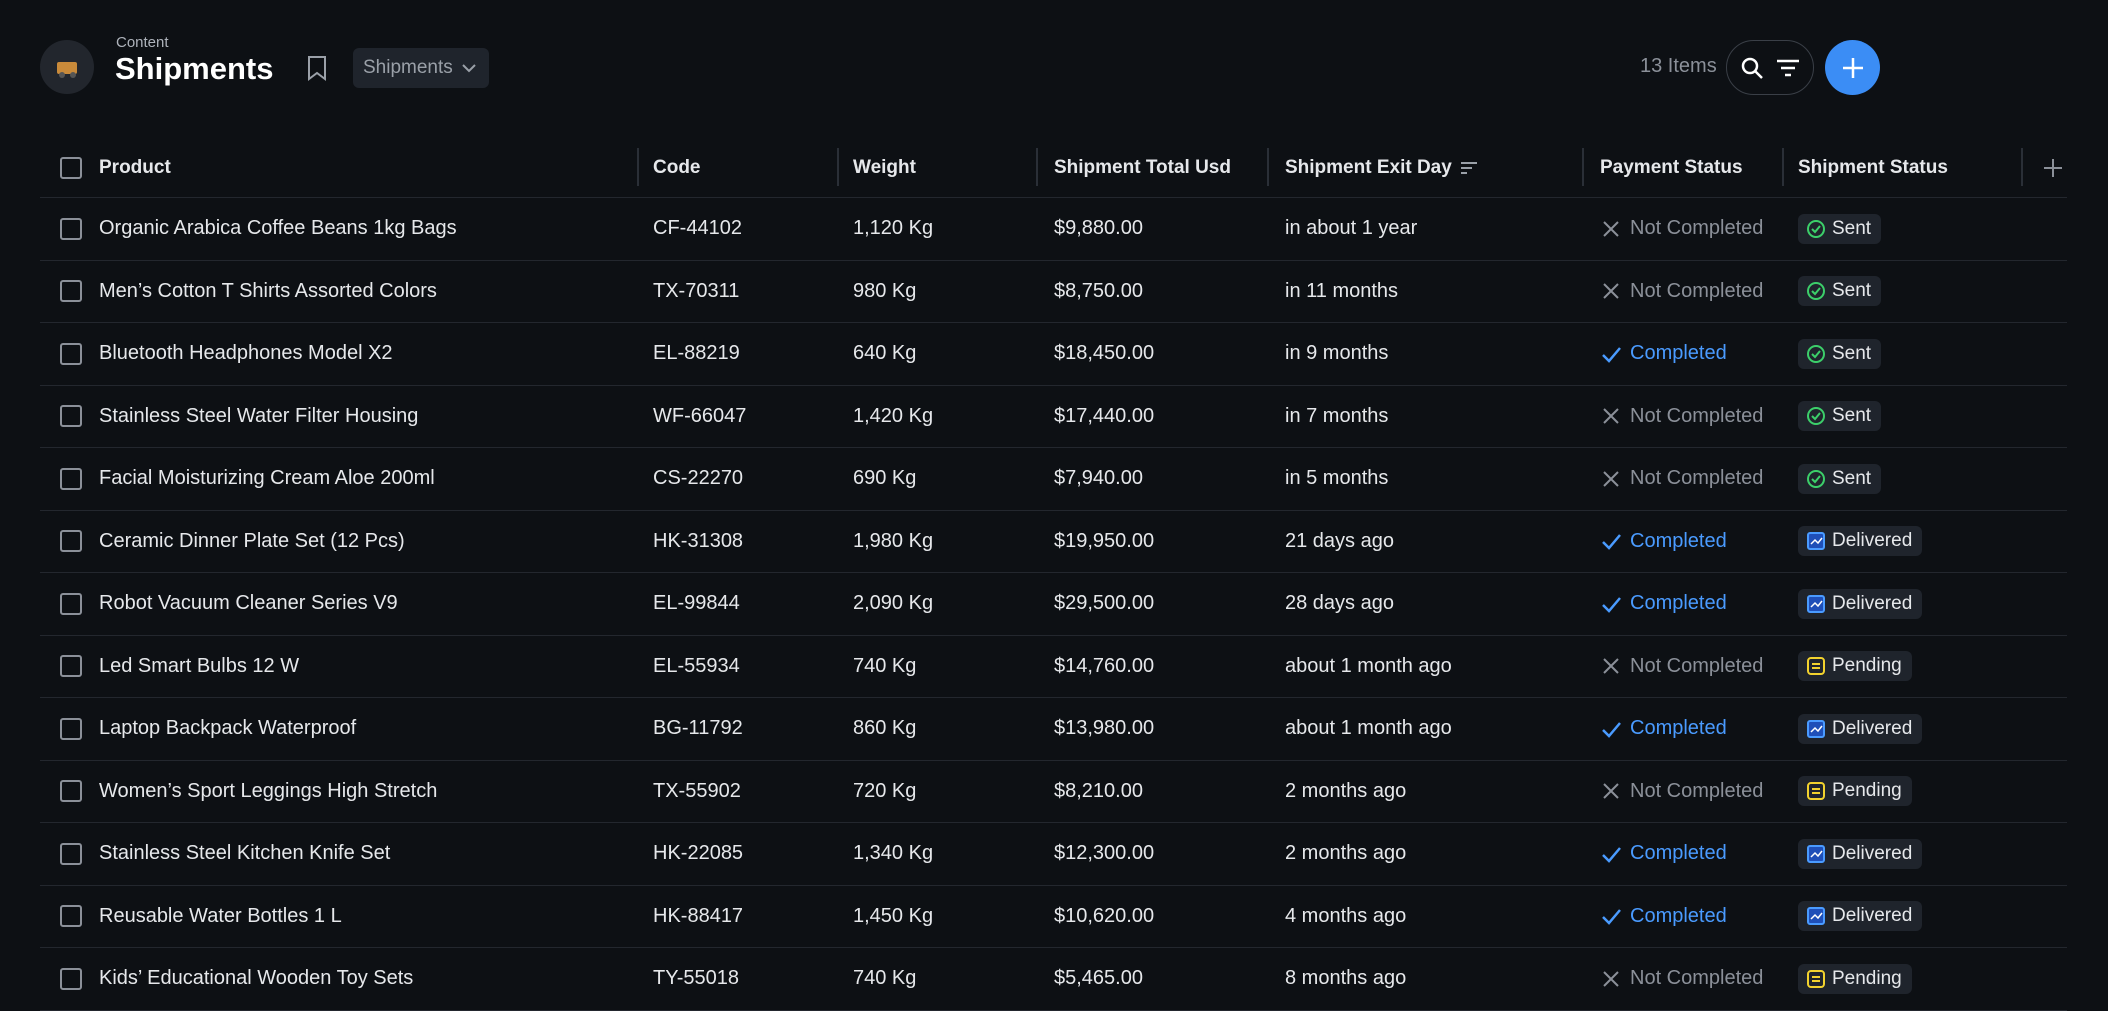 The width and height of the screenshot is (2108, 1011). What do you see at coordinates (194, 68) in the screenshot?
I see `page-title: Shipments` at bounding box center [194, 68].